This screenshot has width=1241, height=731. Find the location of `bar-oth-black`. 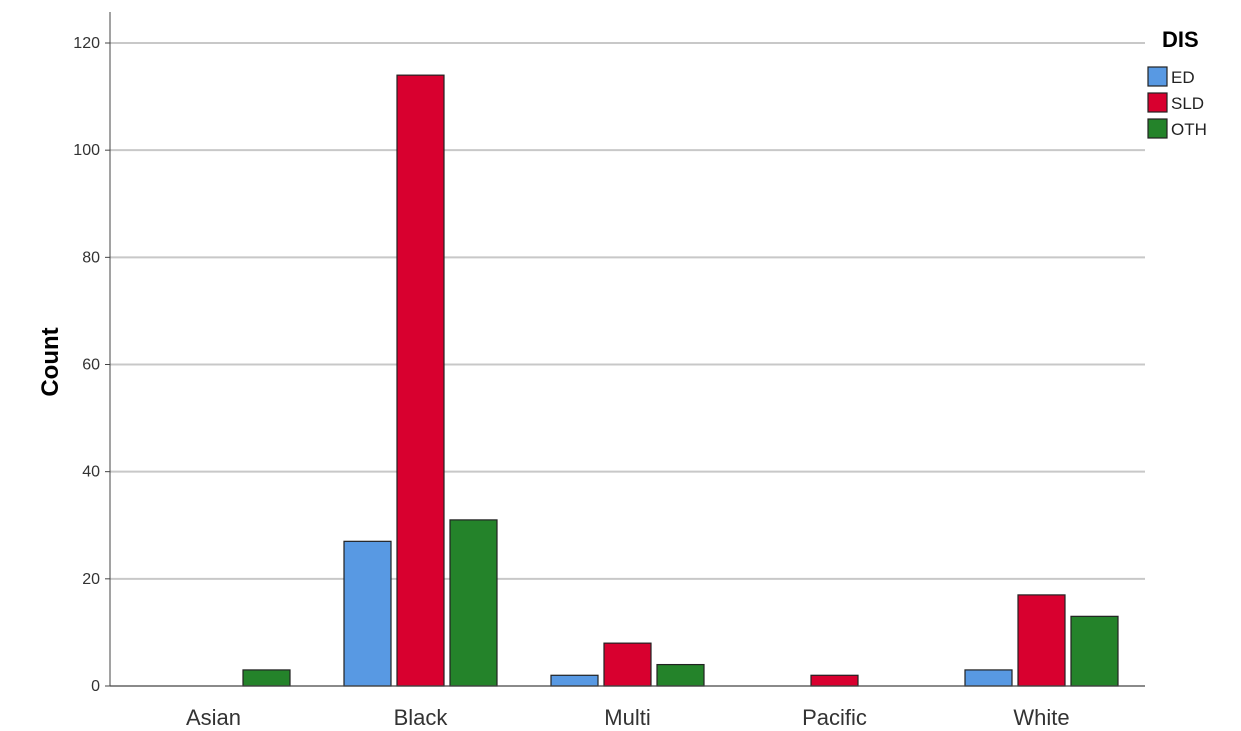

bar-oth-black is located at coordinates (473, 603).